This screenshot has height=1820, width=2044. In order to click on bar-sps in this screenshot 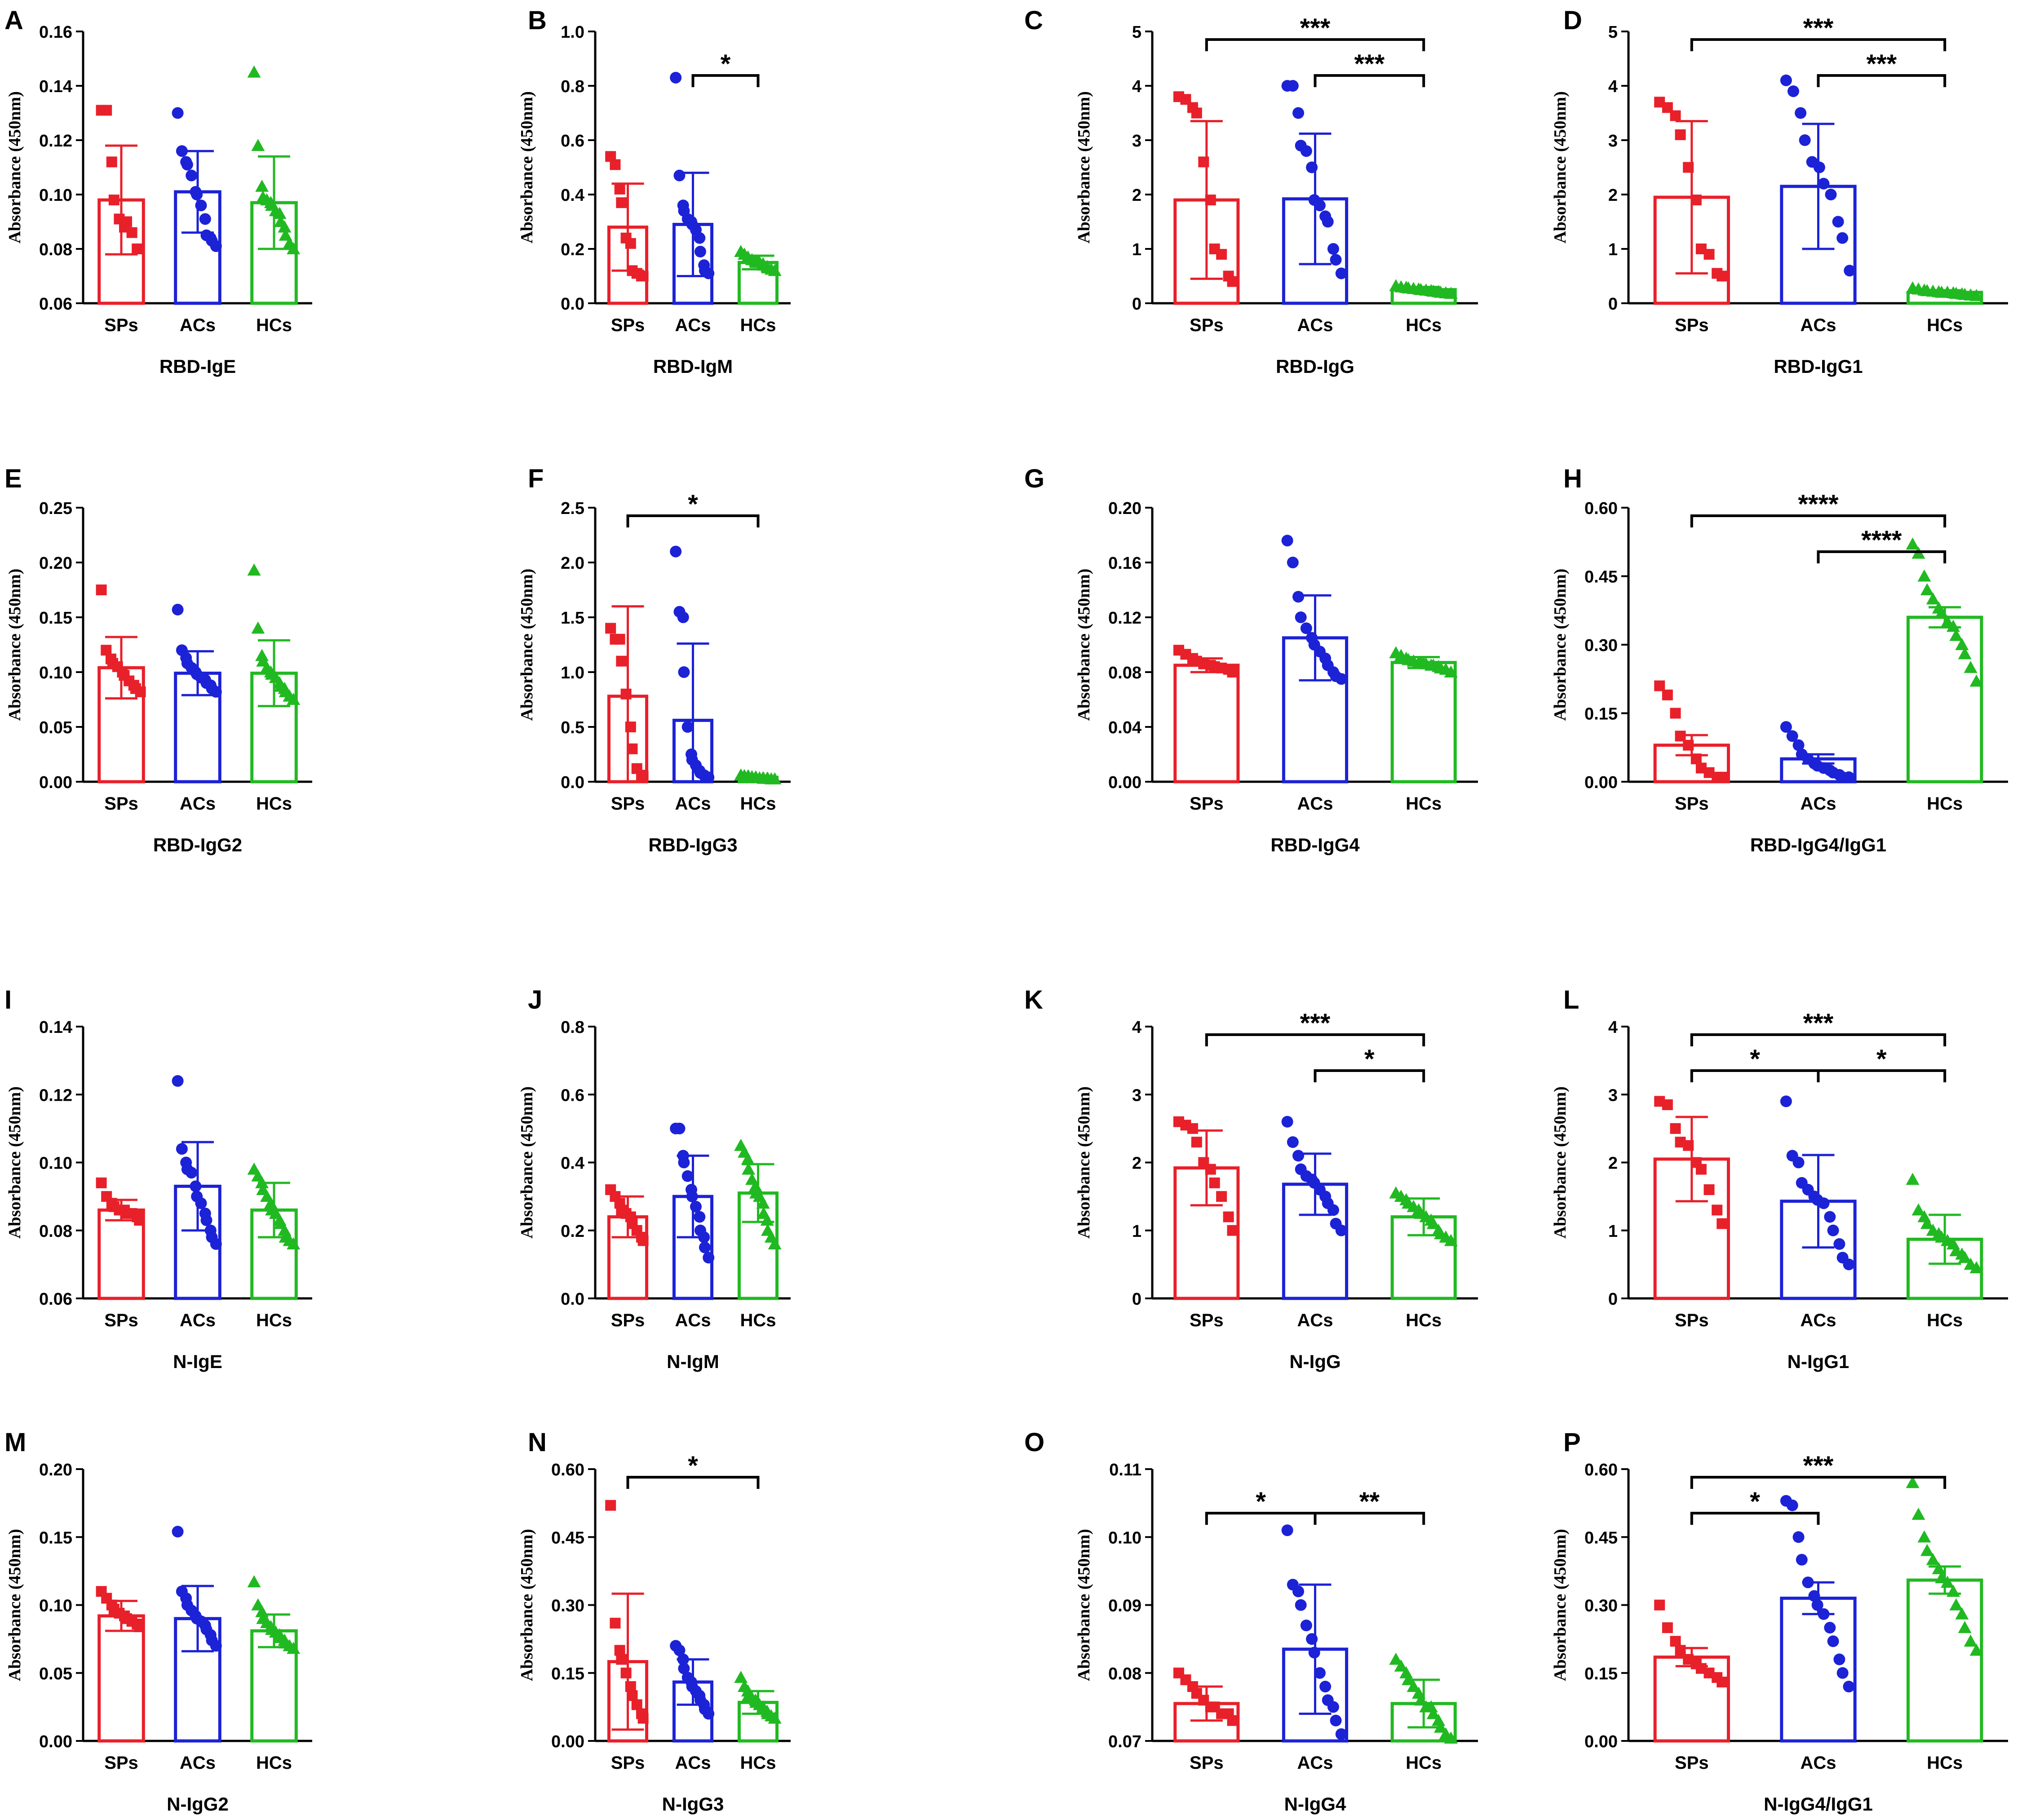, I will do `click(628, 1257)`.